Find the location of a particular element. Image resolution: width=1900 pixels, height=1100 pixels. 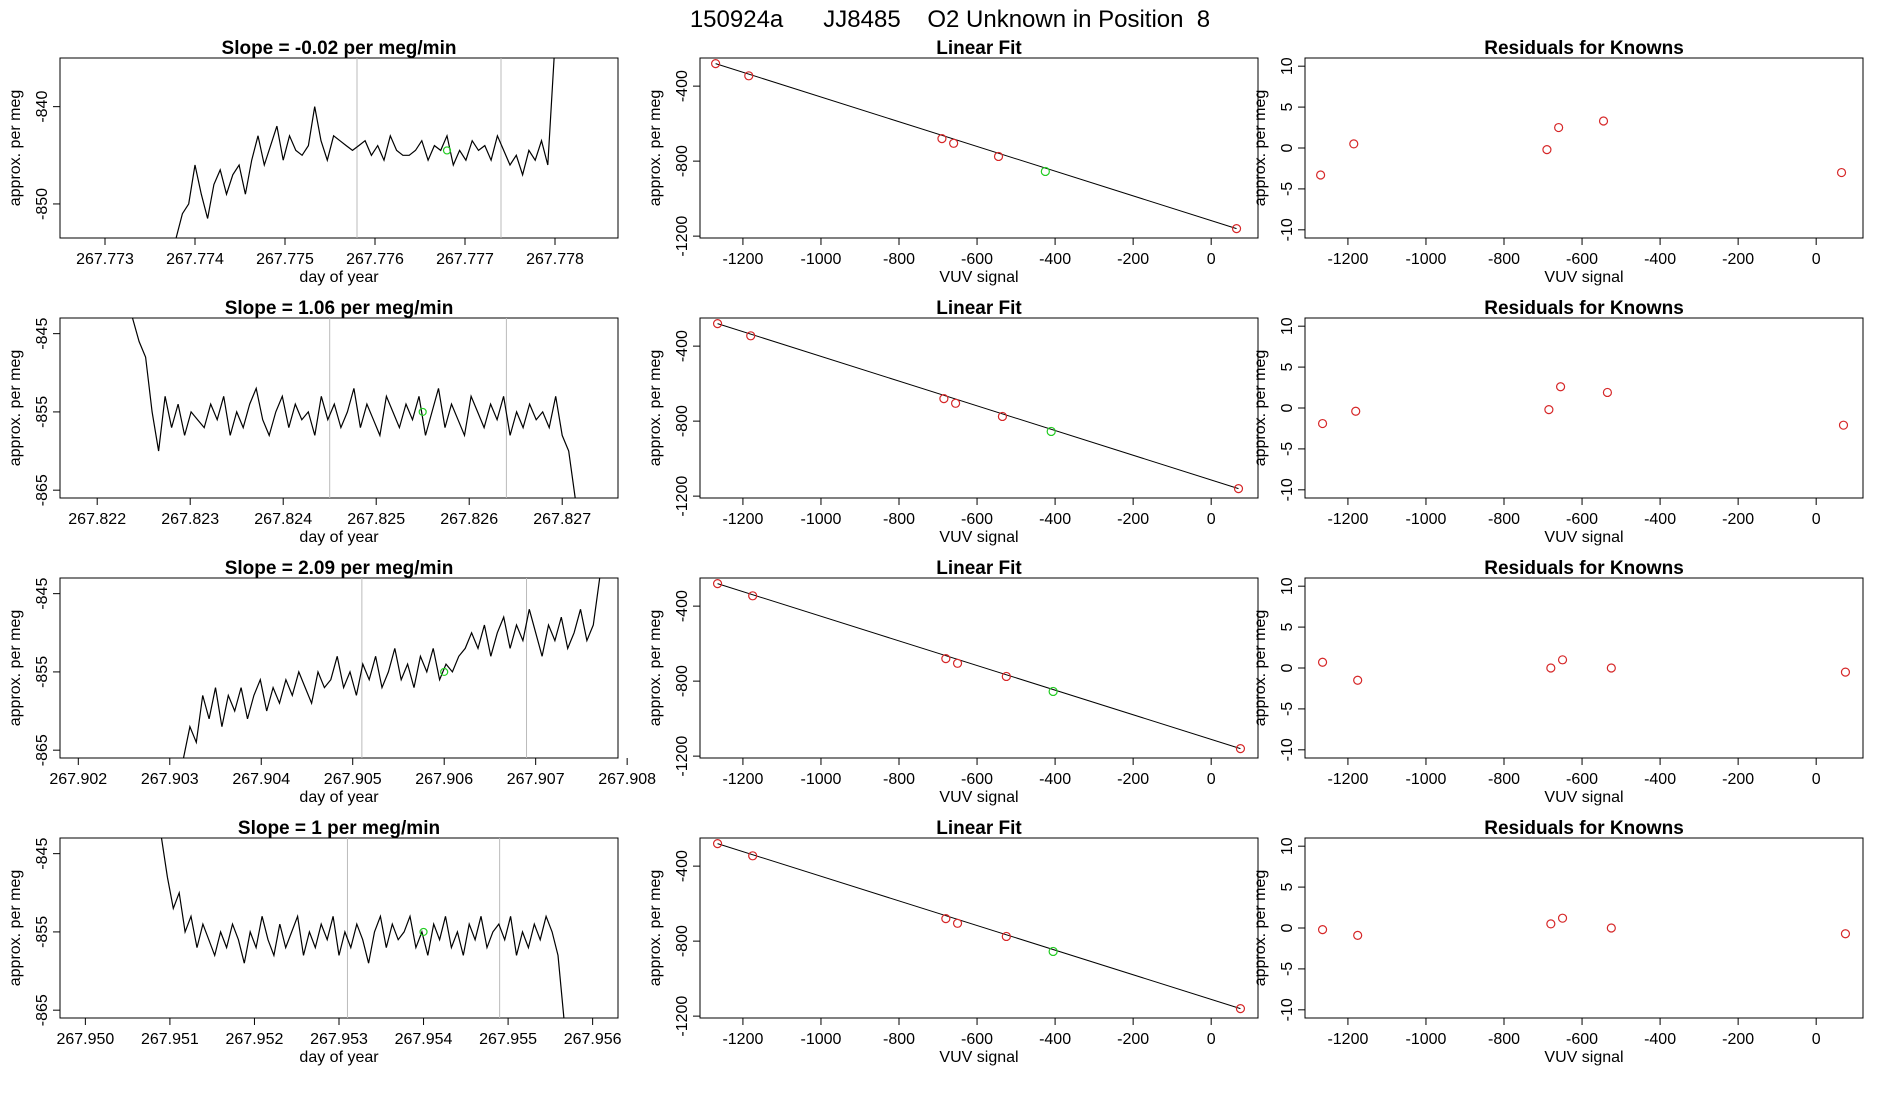

x-tick-label: 267.955 is located at coordinates (508, 1039).